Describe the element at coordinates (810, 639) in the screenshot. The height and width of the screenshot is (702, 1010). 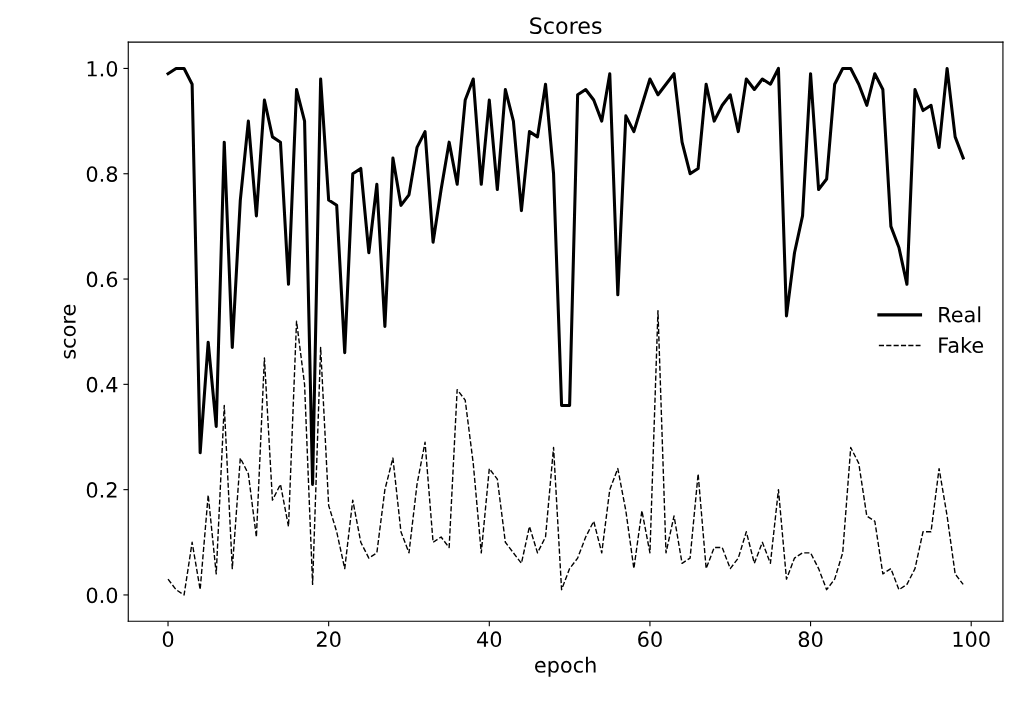
I see `x-tick-label: 80` at that location.